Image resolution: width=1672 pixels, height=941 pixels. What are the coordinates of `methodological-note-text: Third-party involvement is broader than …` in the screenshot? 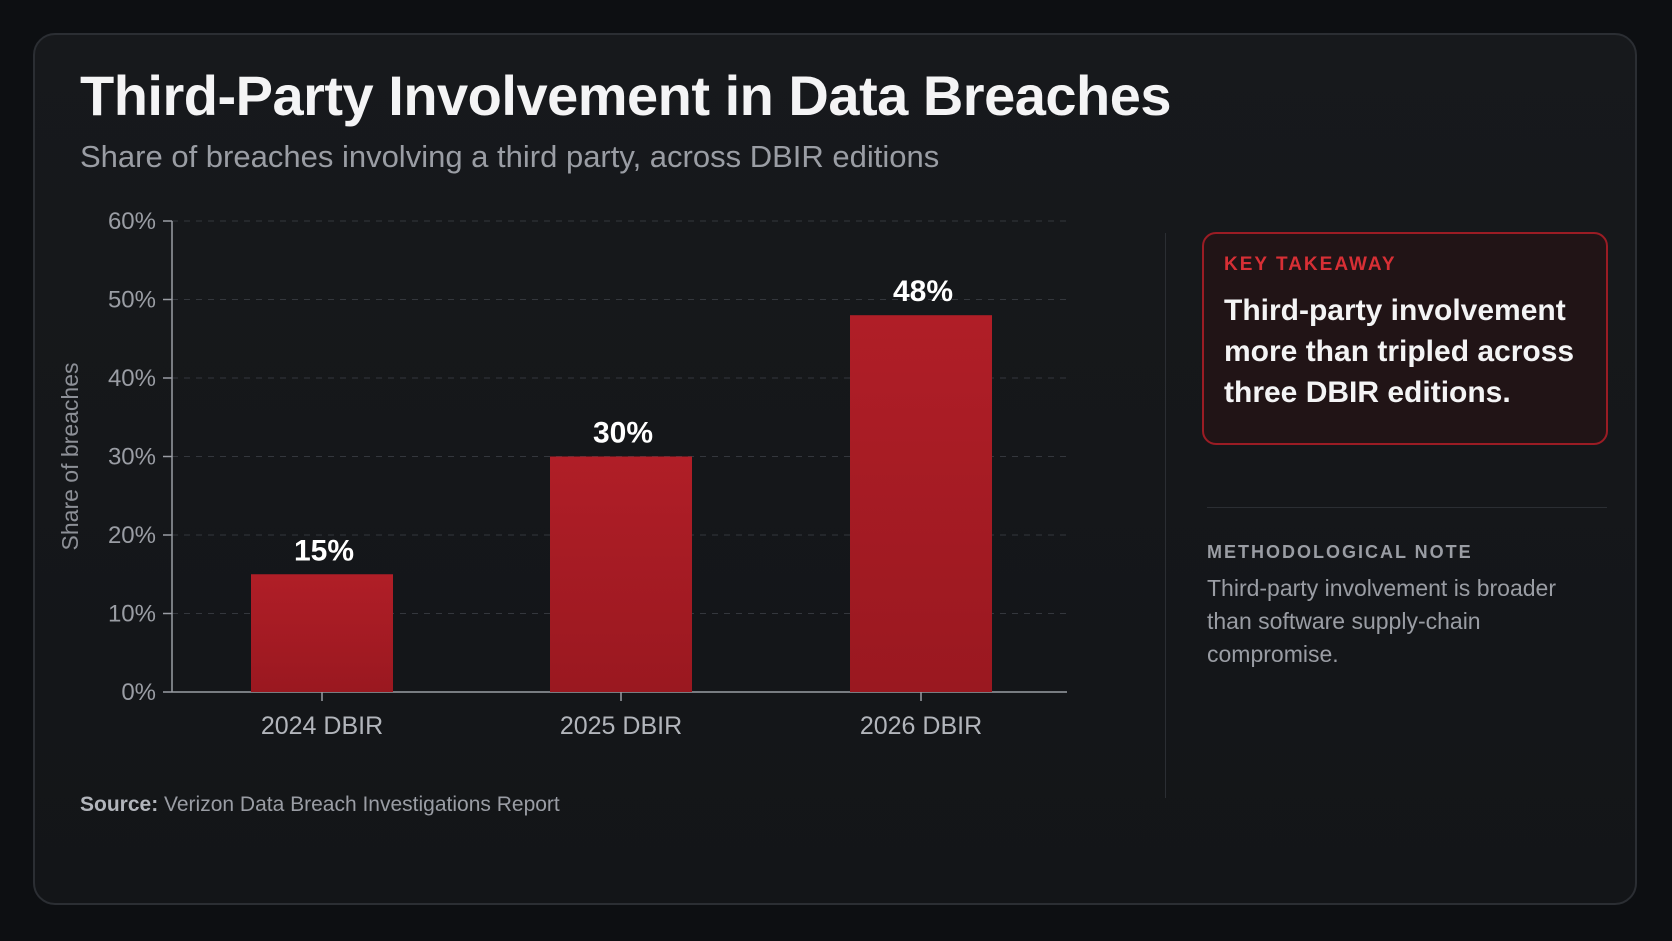 It's located at (1381, 621).